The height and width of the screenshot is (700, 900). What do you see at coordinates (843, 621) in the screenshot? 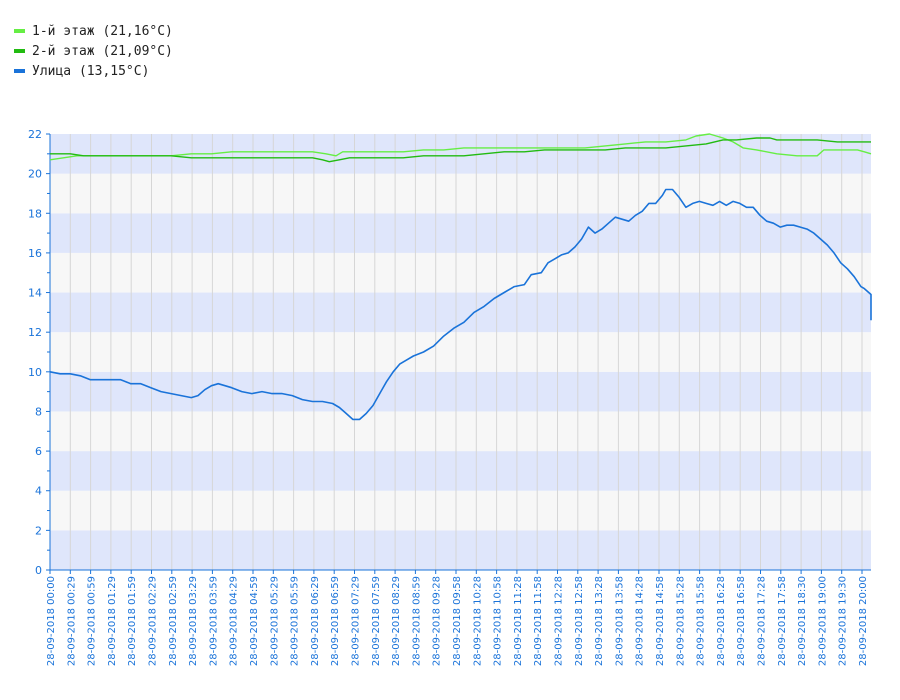
I see `x-tick-label: 28-09-2018 19:30` at bounding box center [843, 621].